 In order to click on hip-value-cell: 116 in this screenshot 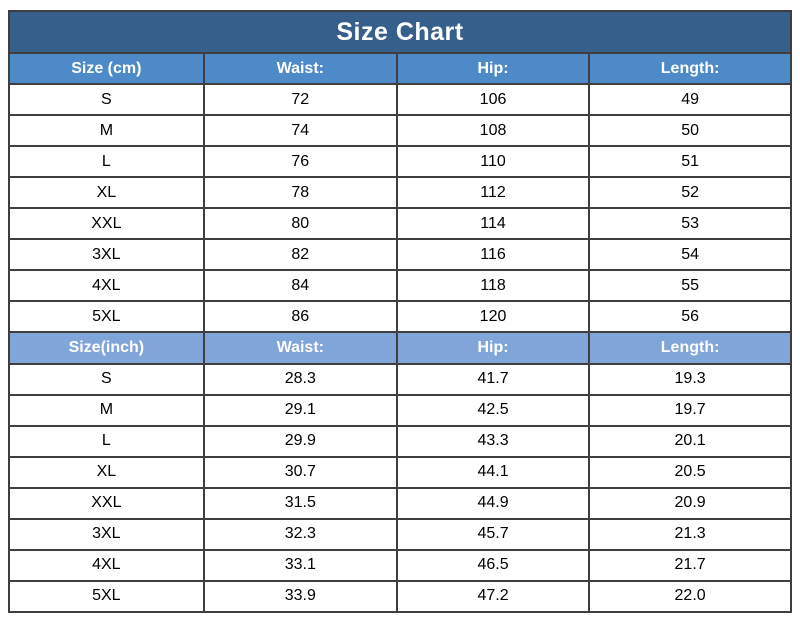, I will do `click(493, 255)`.